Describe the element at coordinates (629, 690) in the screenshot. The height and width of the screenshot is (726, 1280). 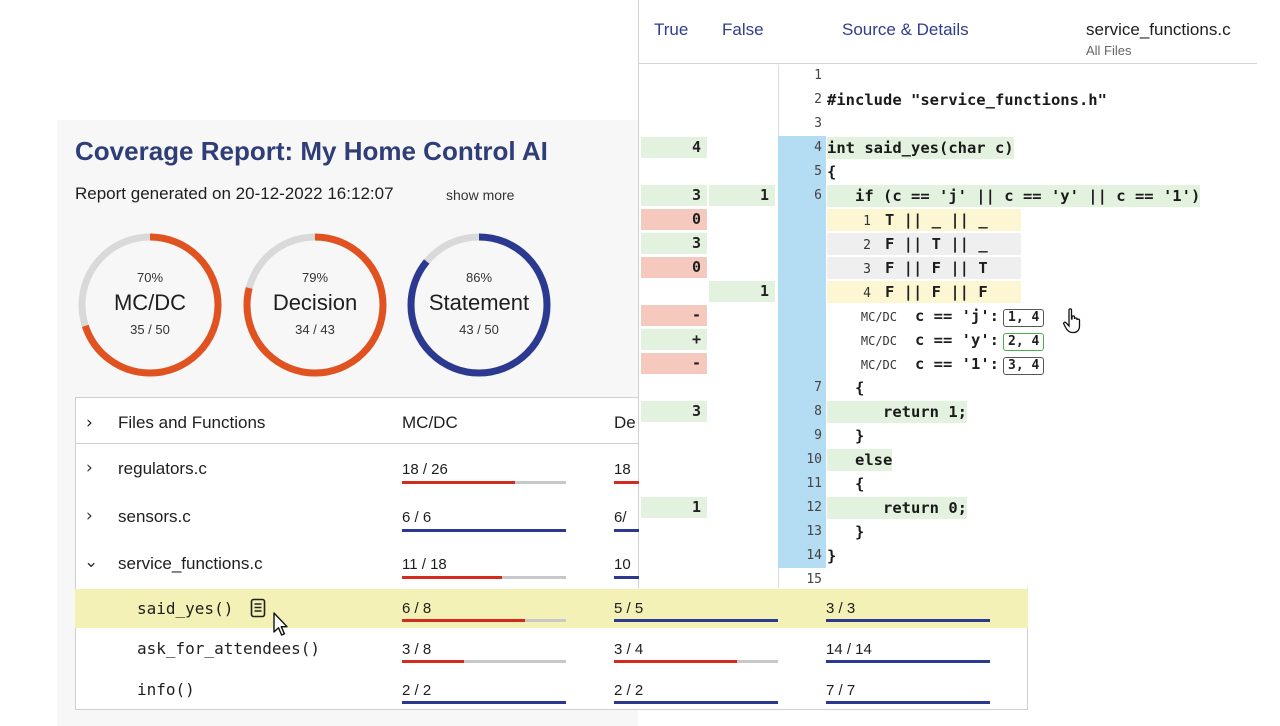
I see `decision-value: 2 / 2` at that location.